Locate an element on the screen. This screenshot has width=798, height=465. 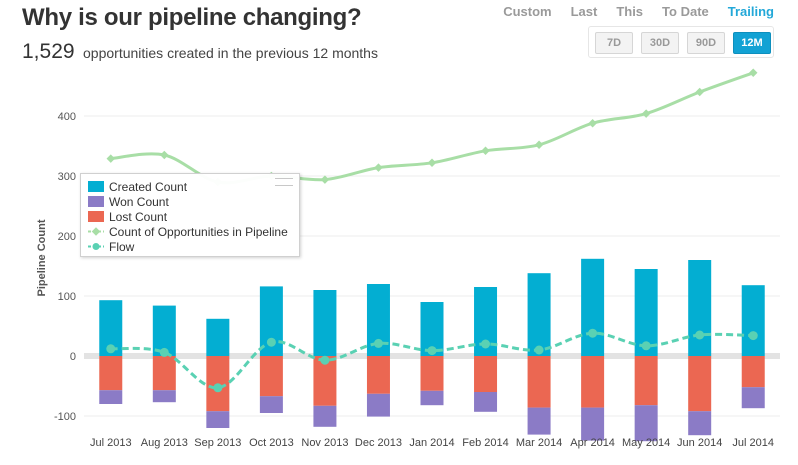
tab-last: Last is located at coordinates (584, 11).